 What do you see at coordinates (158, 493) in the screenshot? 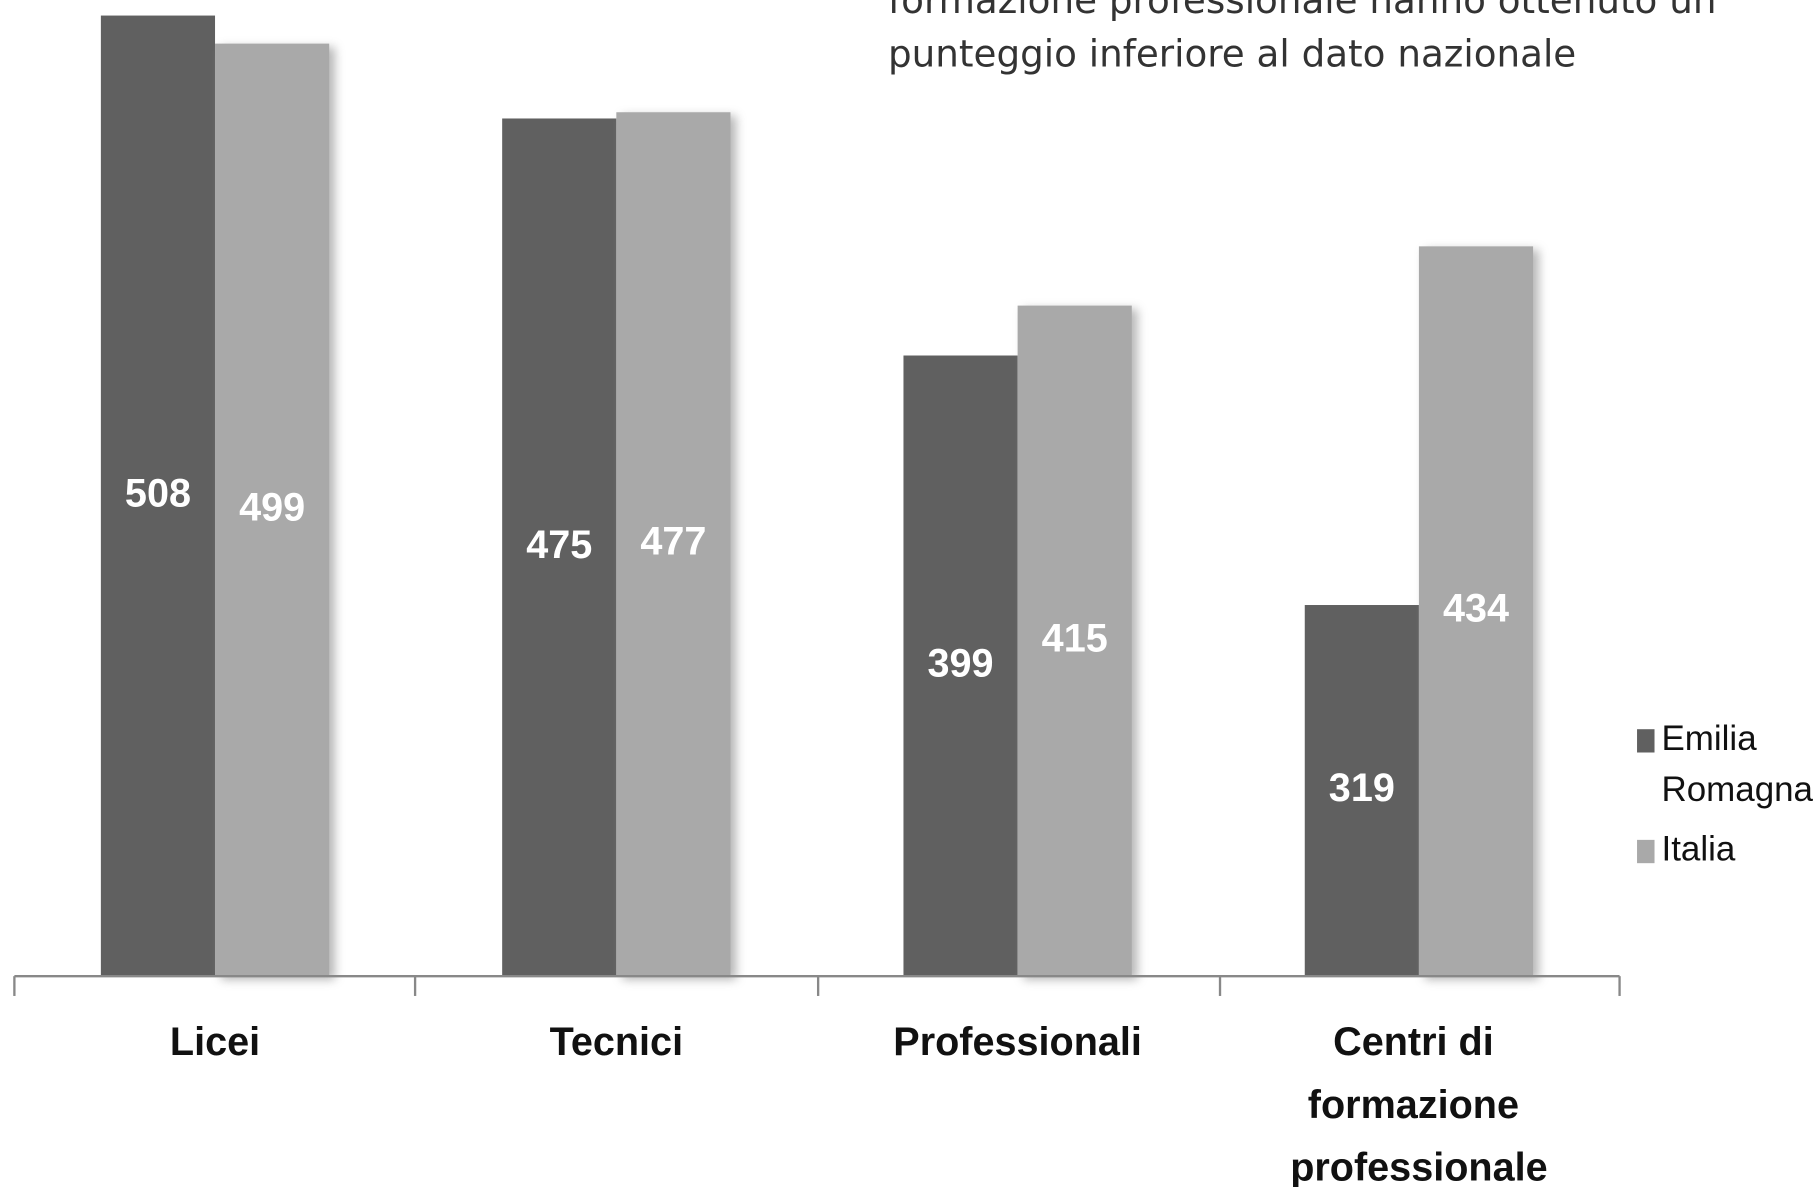
I see `data-label: 508` at bounding box center [158, 493].